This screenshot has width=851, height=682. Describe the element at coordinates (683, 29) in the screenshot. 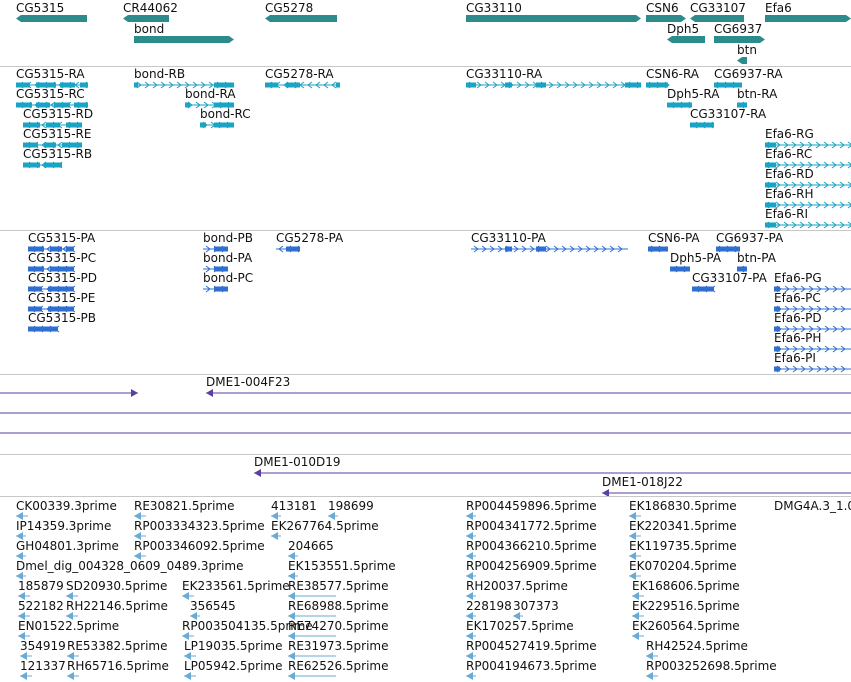

I see `gene-label: Dph5` at that location.